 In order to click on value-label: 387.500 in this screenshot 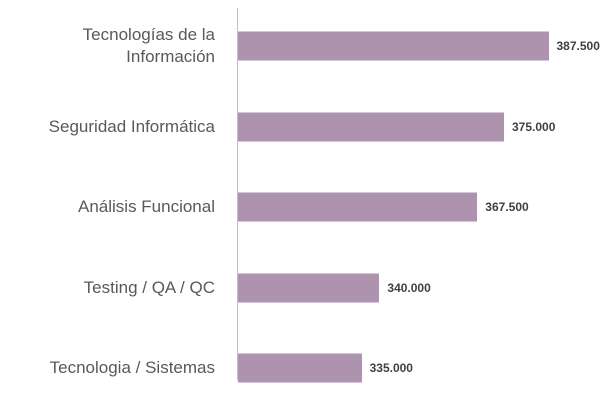, I will do `click(578, 46)`.